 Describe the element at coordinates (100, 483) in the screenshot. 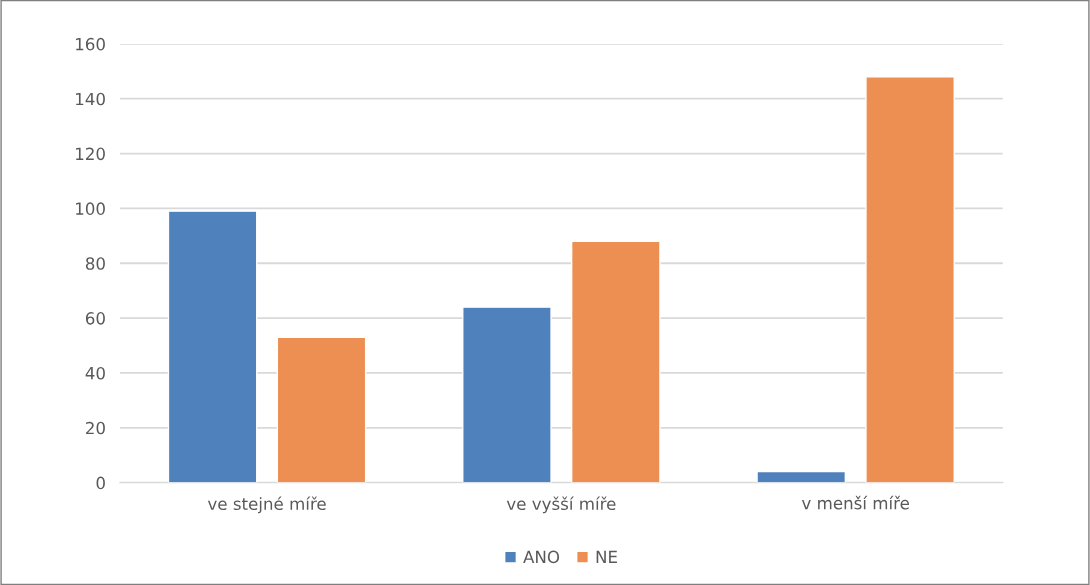

I see `y-tick-label: 0` at that location.